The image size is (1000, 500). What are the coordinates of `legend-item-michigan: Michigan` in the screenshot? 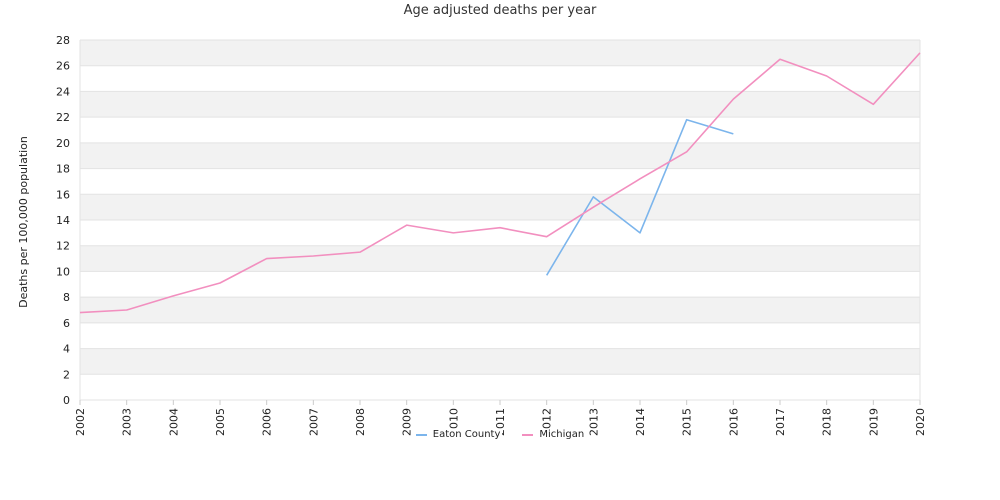 It's located at (553, 434).